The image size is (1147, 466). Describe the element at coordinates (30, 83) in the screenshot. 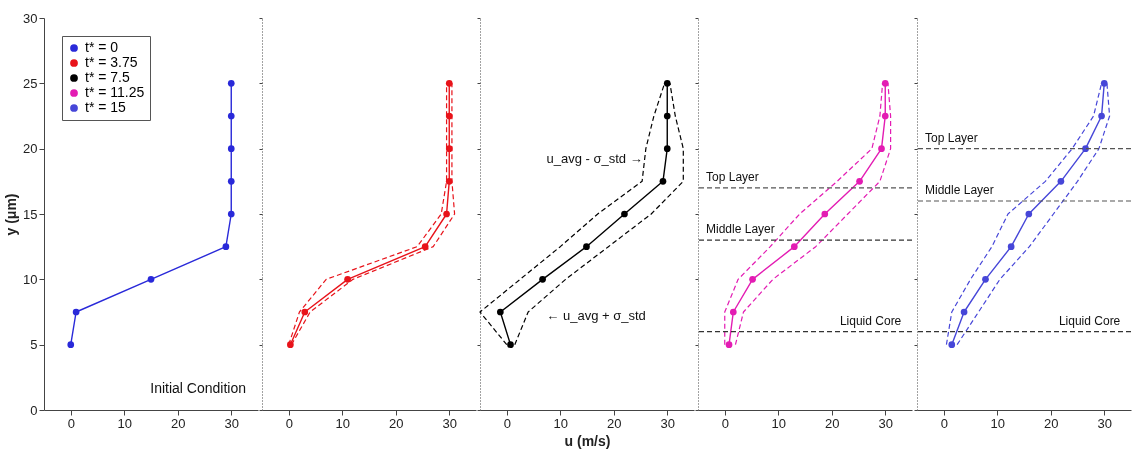

I see `y-tick-label: 25` at that location.